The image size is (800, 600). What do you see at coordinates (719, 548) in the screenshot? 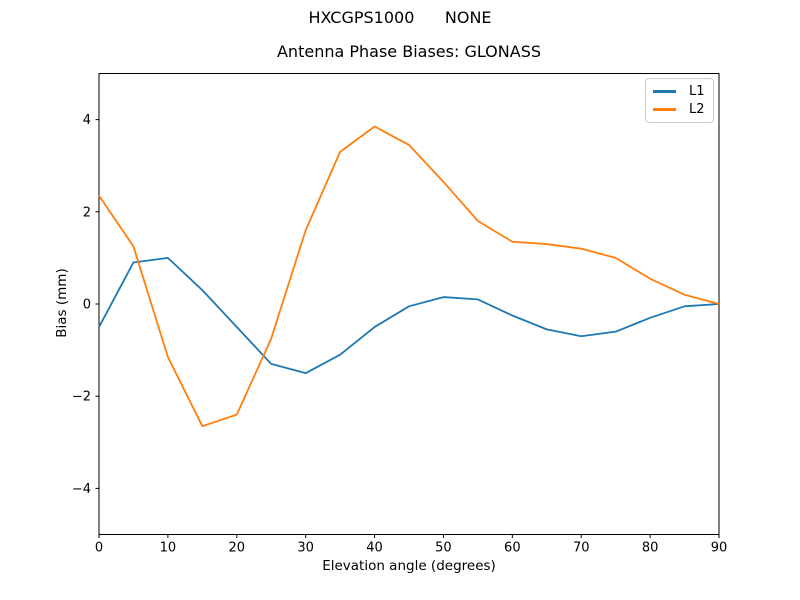
I see `x-tick-label: 90` at bounding box center [719, 548].